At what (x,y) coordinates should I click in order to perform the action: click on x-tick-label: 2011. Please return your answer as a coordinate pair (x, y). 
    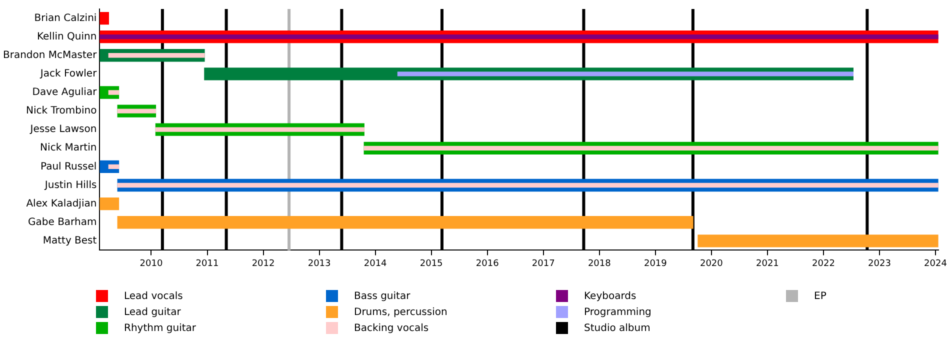
    Looking at the image, I should click on (207, 263).